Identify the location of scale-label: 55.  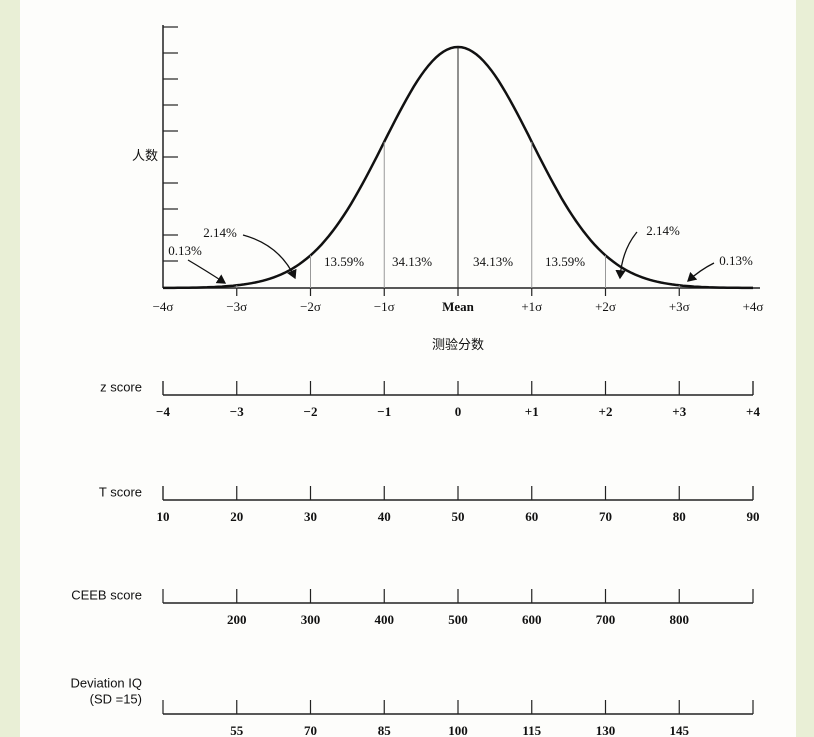
(237, 730).